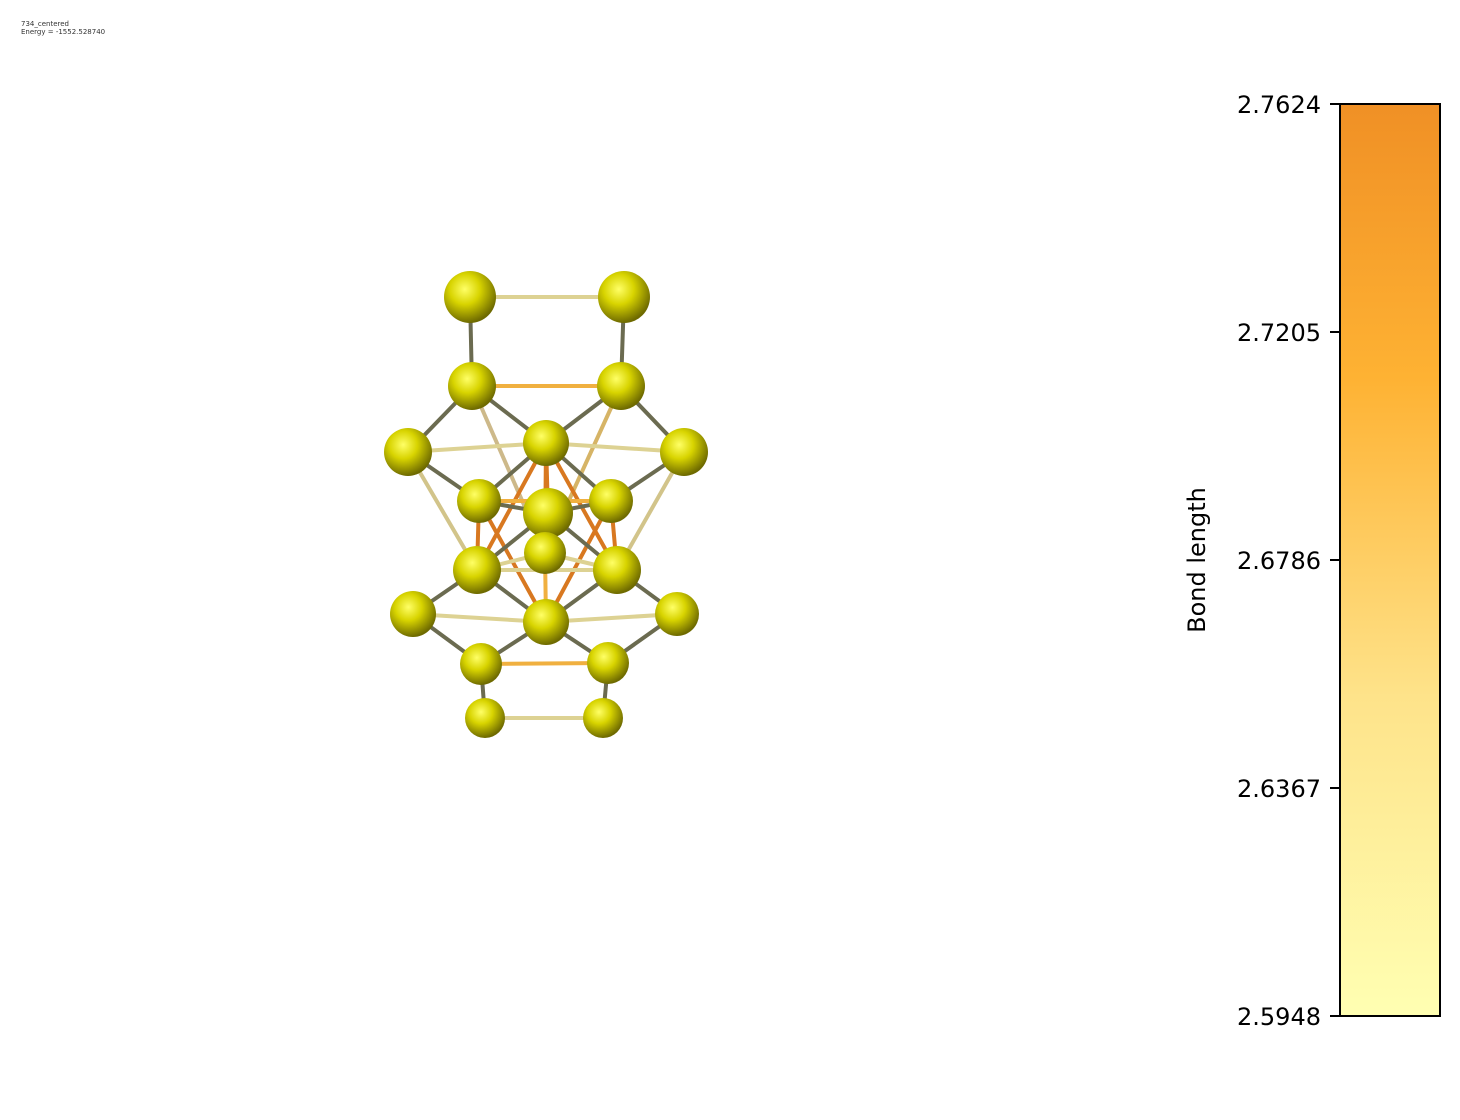  I want to click on colorbar-gradient, so click(1390, 560).